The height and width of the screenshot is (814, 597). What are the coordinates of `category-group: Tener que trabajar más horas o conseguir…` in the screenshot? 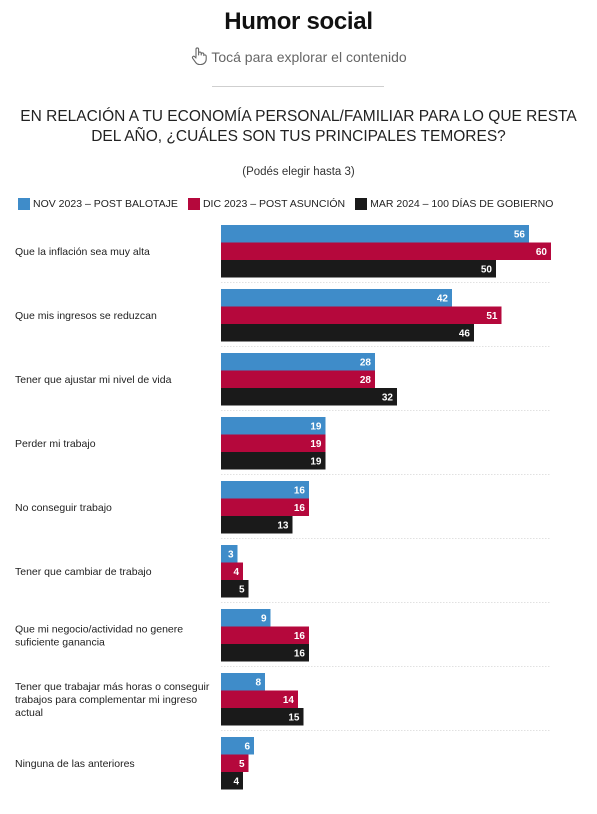 It's located at (283, 702).